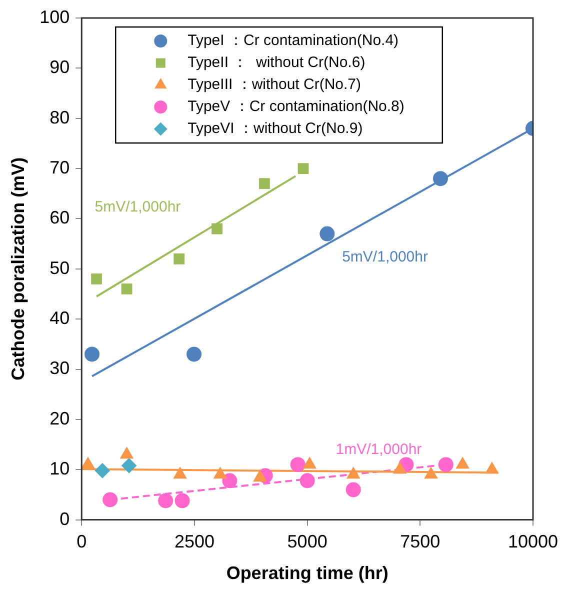  Describe the element at coordinates (60, 218) in the screenshot. I see `y-tick-label: 60` at that location.